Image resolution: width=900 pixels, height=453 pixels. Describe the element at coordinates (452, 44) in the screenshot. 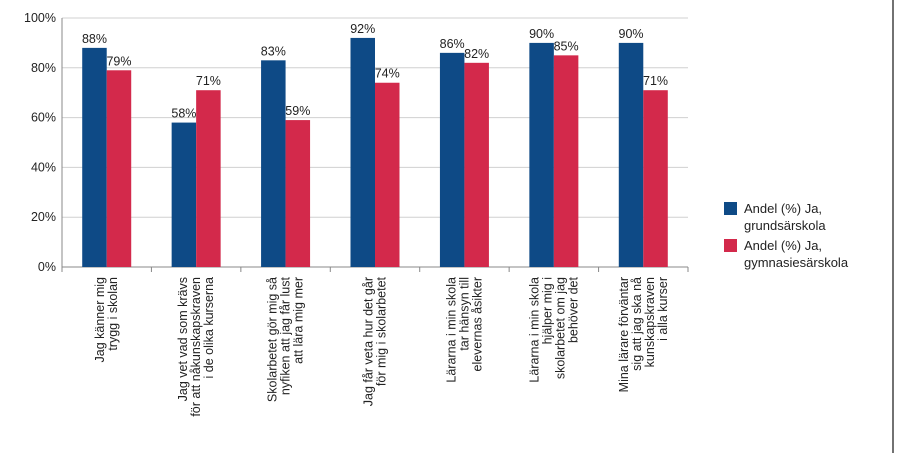

I see `value-label: 86%` at that location.